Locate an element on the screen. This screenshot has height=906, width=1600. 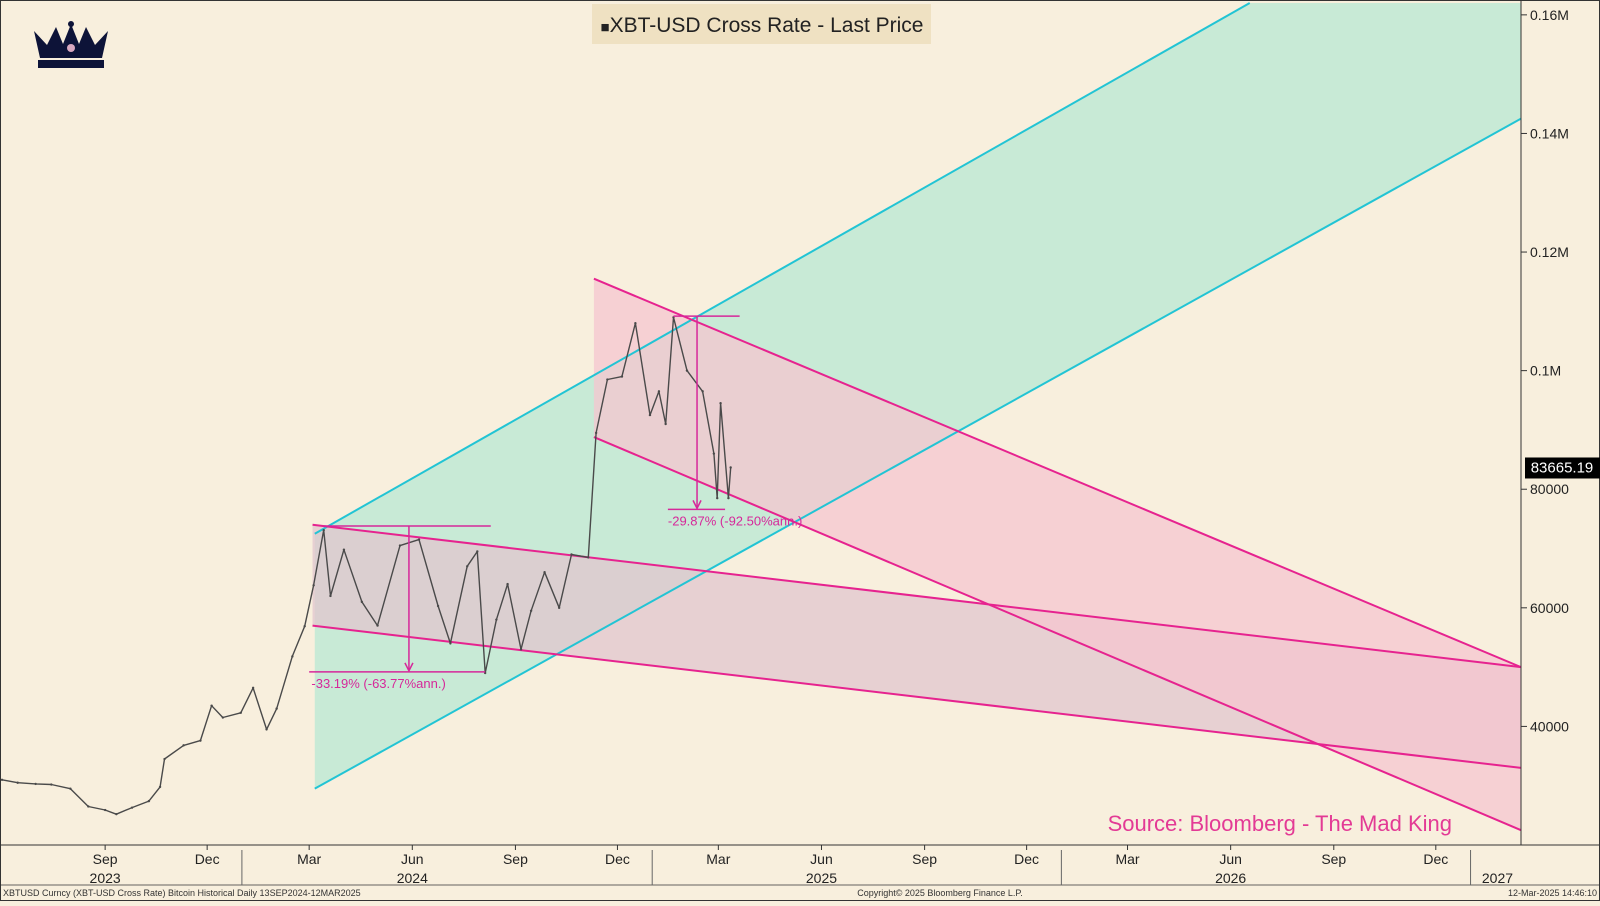
year-label: 2027 is located at coordinates (1497, 878).